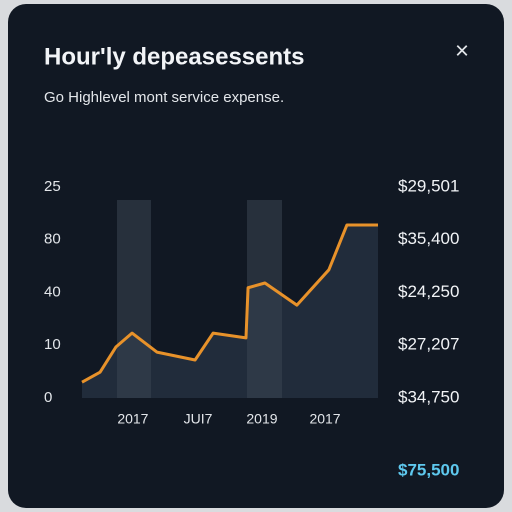 The width and height of the screenshot is (512, 512). I want to click on total-value: $75,500, so click(428, 469).